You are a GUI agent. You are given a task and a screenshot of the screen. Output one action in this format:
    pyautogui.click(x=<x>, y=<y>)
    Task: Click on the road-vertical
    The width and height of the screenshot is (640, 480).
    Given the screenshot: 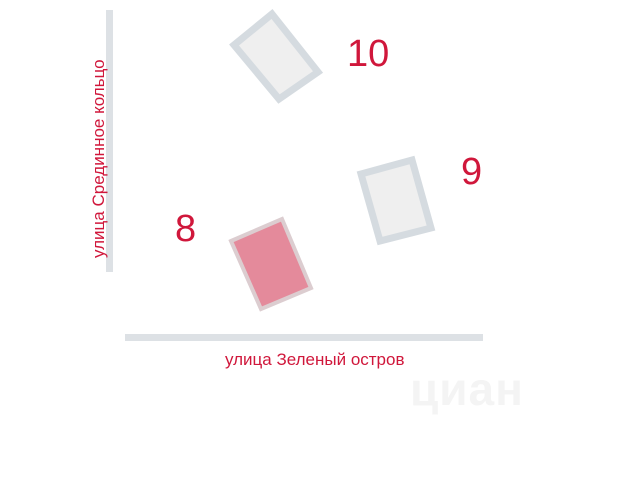 What is the action you would take?
    pyautogui.click(x=109, y=141)
    